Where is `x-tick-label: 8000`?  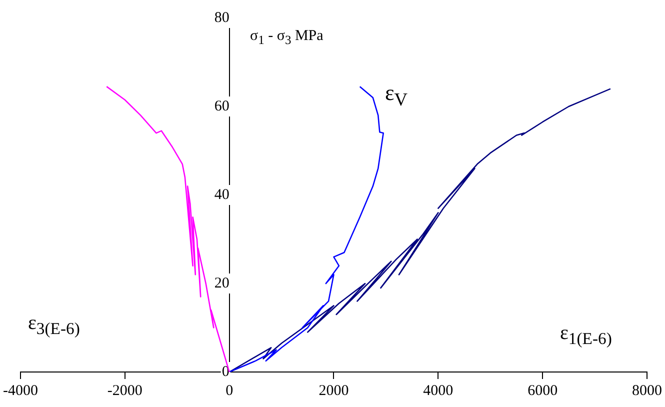
x-tick-label: 8000 is located at coordinates (647, 390).